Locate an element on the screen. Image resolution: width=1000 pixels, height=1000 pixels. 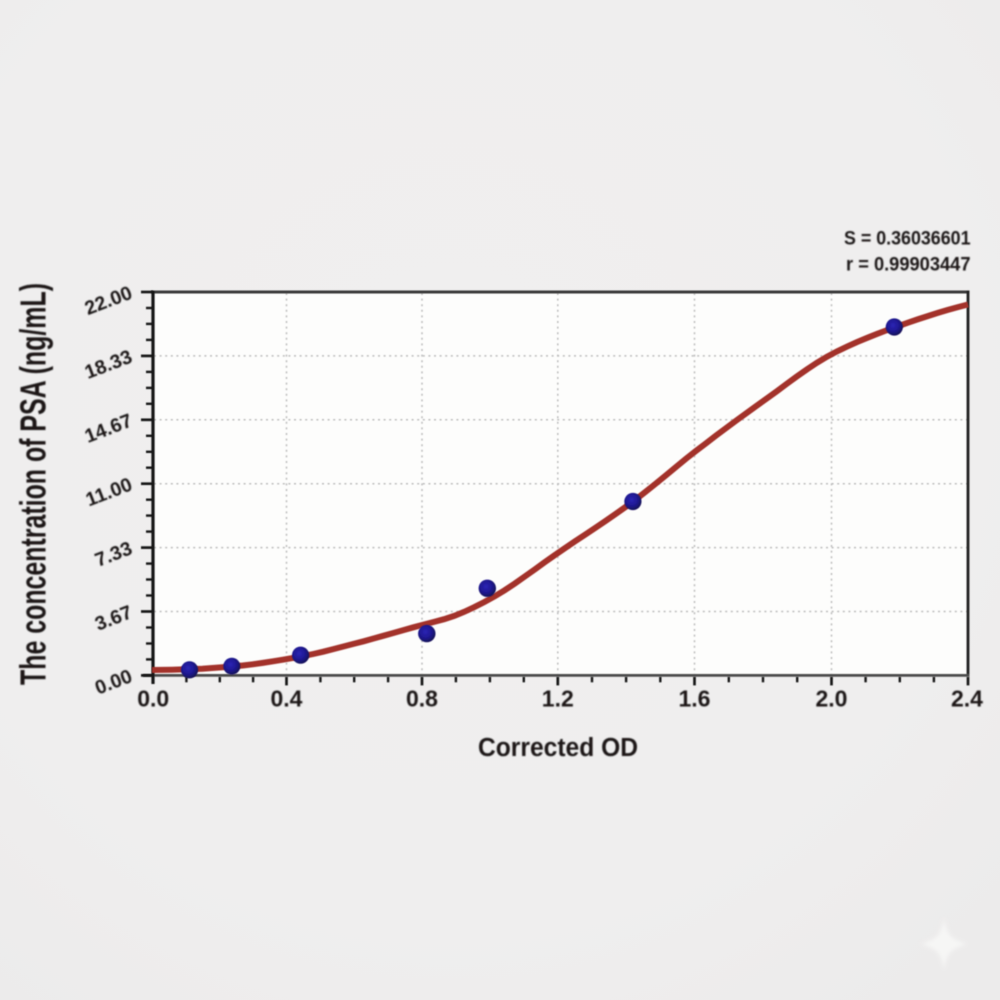
svg-text: 0.8 is located at coordinates (422, 699).